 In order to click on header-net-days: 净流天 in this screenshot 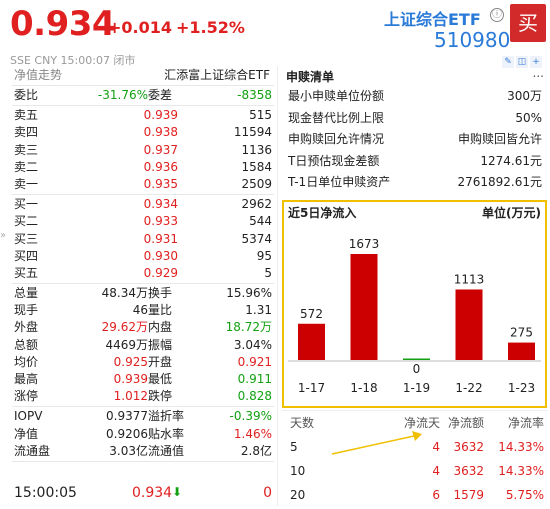, I will do `click(421, 423)`.